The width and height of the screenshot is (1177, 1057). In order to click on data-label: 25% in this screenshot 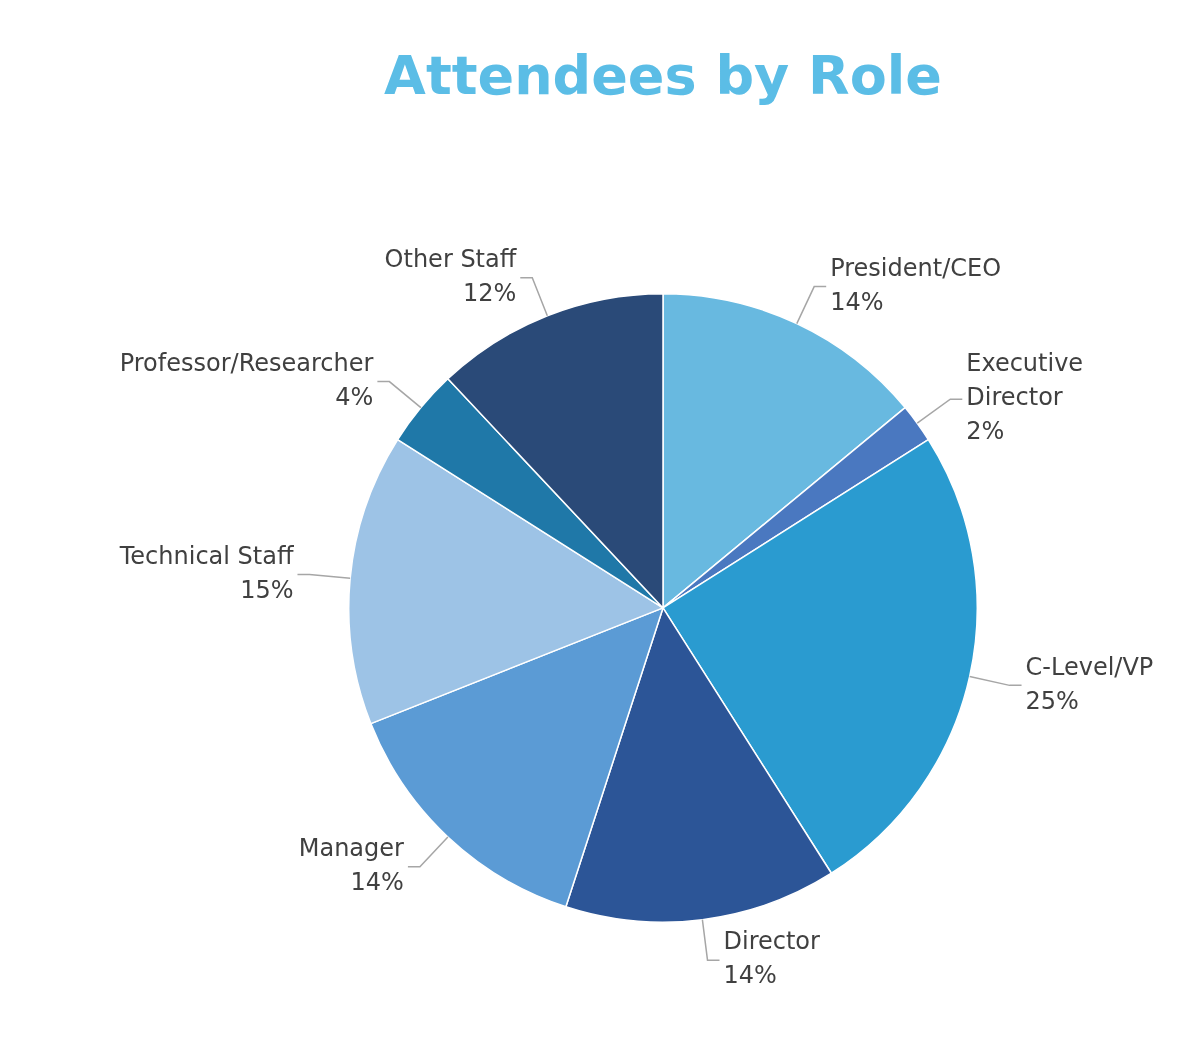, I will do `click(1052, 700)`.